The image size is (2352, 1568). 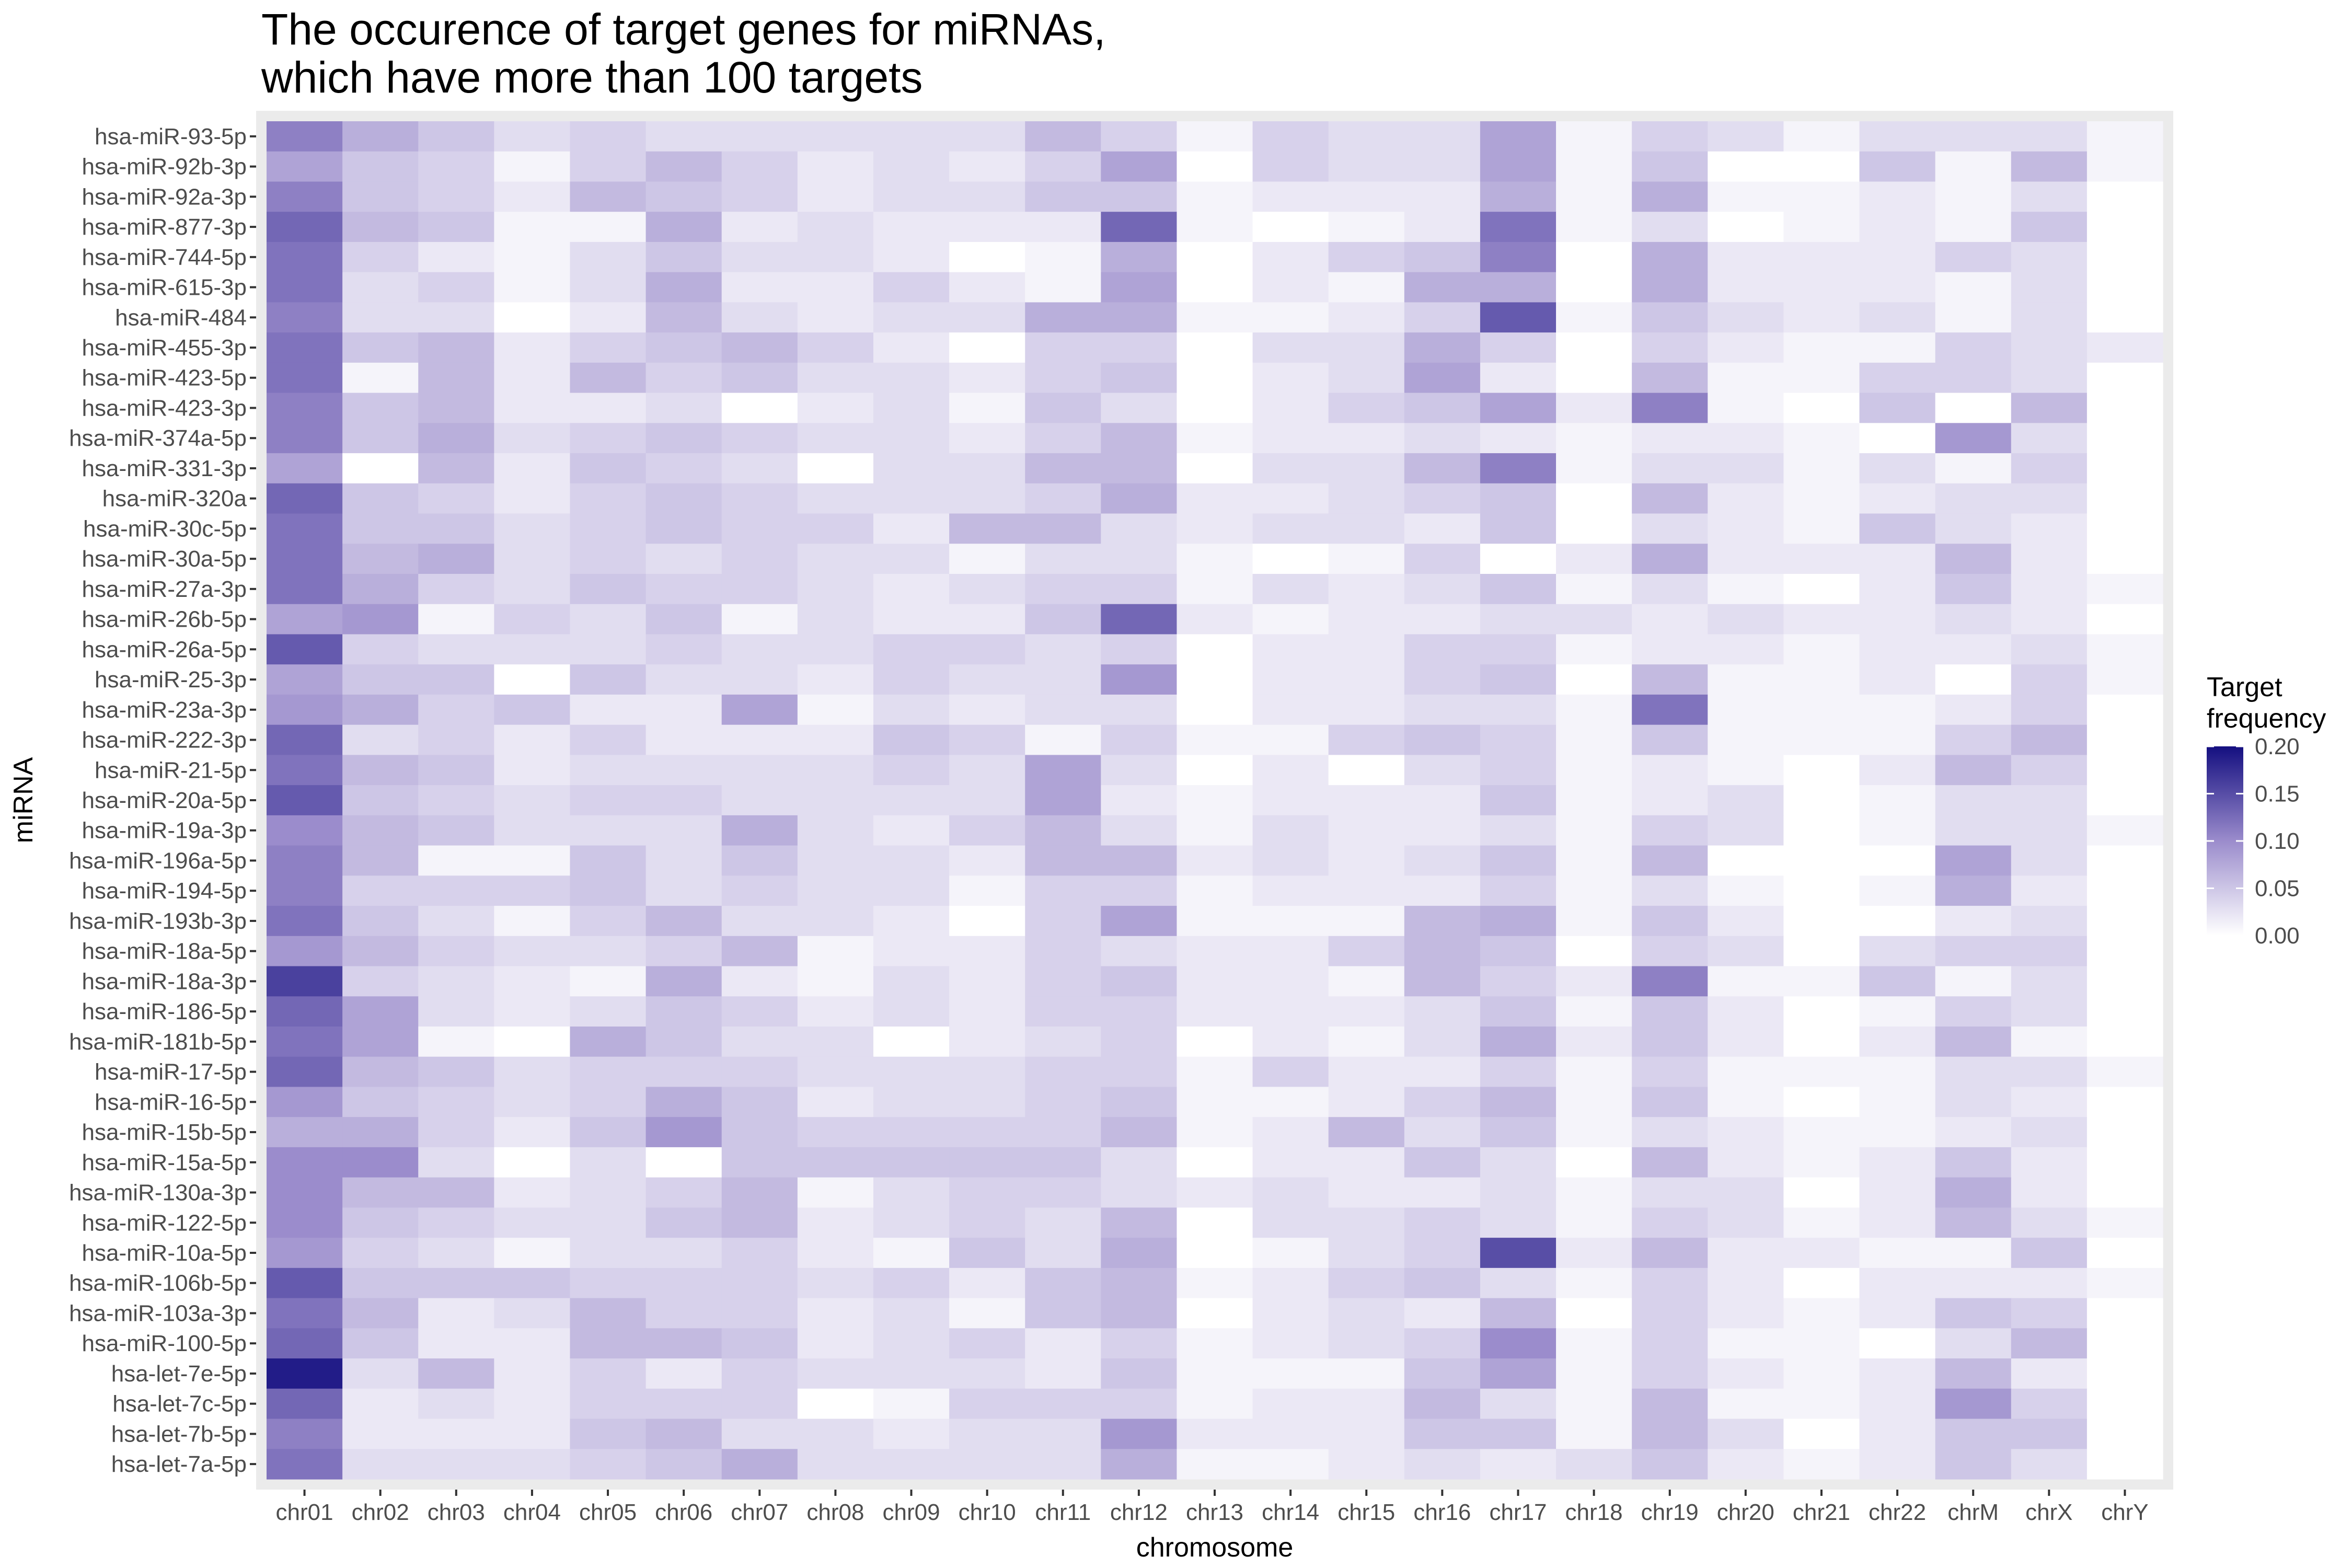 What do you see at coordinates (608, 1512) in the screenshot?
I see `x-tick-label: chr05` at bounding box center [608, 1512].